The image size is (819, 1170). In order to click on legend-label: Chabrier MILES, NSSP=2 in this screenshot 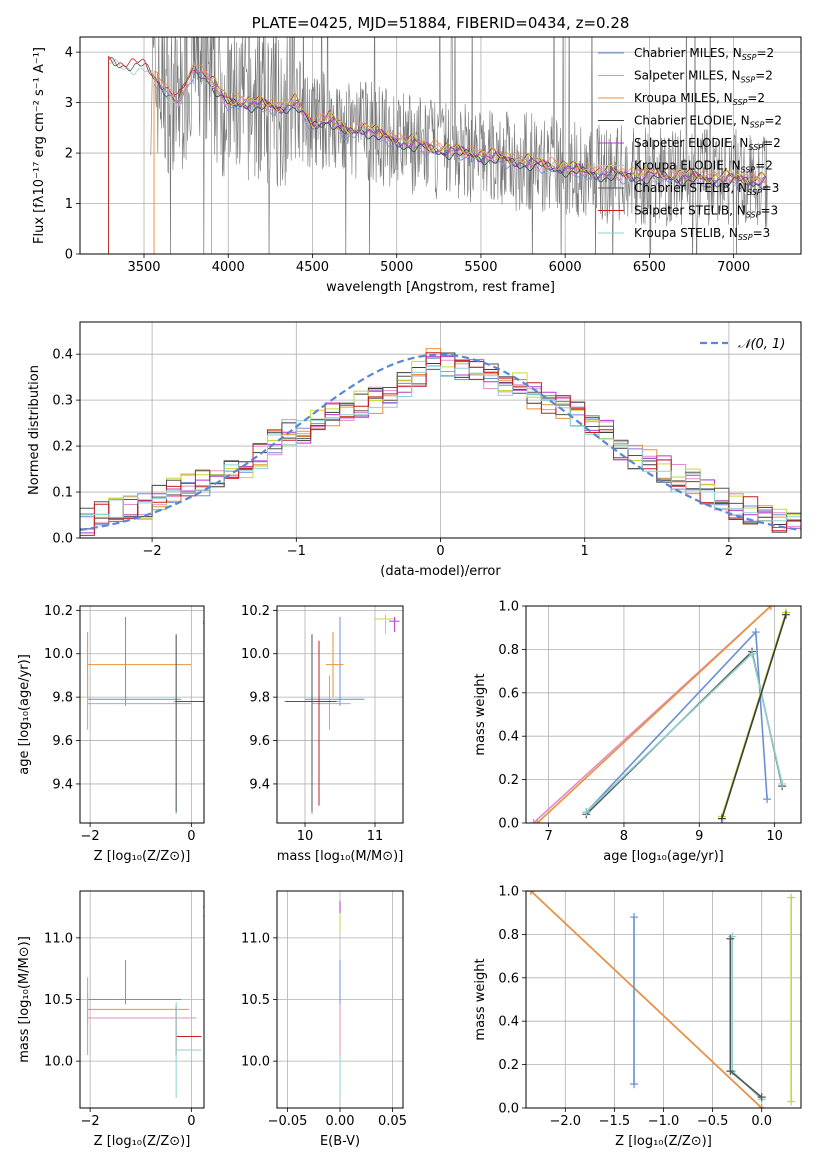, I will do `click(704, 54)`.